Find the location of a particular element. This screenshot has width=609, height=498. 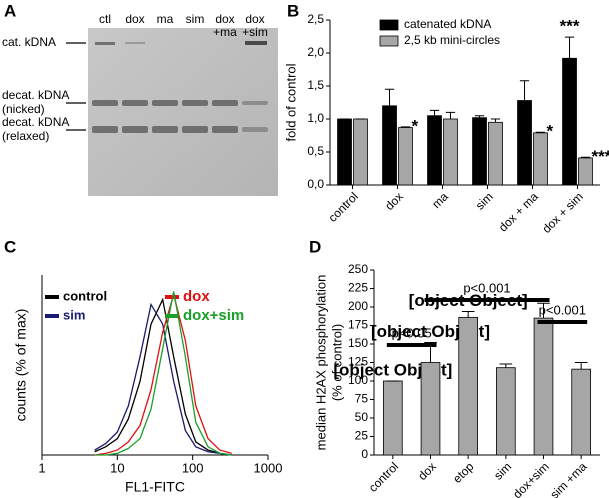

x-tick-label: dox + sim is located at coordinates (562, 212).